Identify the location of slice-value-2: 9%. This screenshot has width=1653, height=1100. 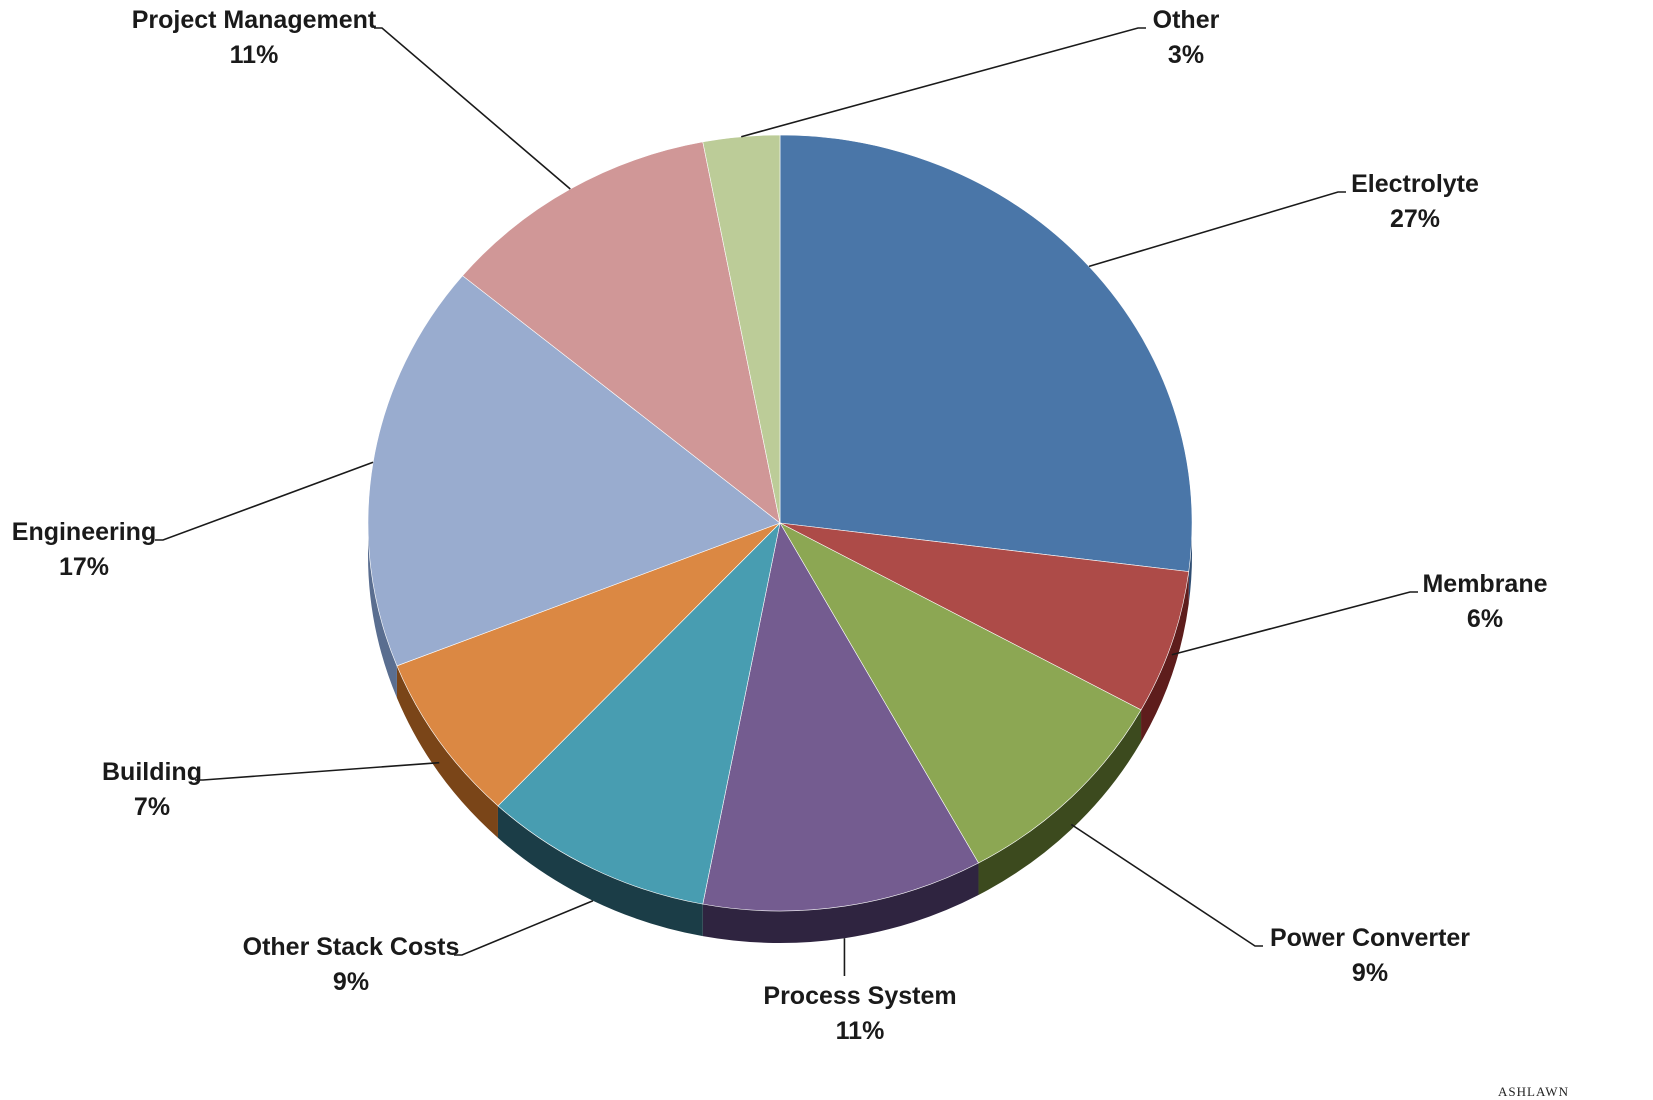
(1370, 973).